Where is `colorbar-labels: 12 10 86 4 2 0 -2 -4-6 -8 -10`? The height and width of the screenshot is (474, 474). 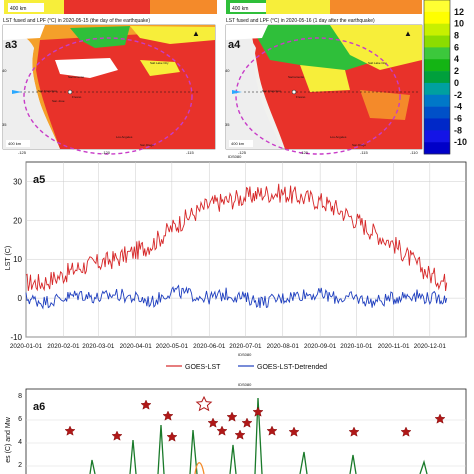
colorbar-labels: 12 10 86 4 2 0 -2 -4-6 -8 -10 is located at coordinates (460, 77).